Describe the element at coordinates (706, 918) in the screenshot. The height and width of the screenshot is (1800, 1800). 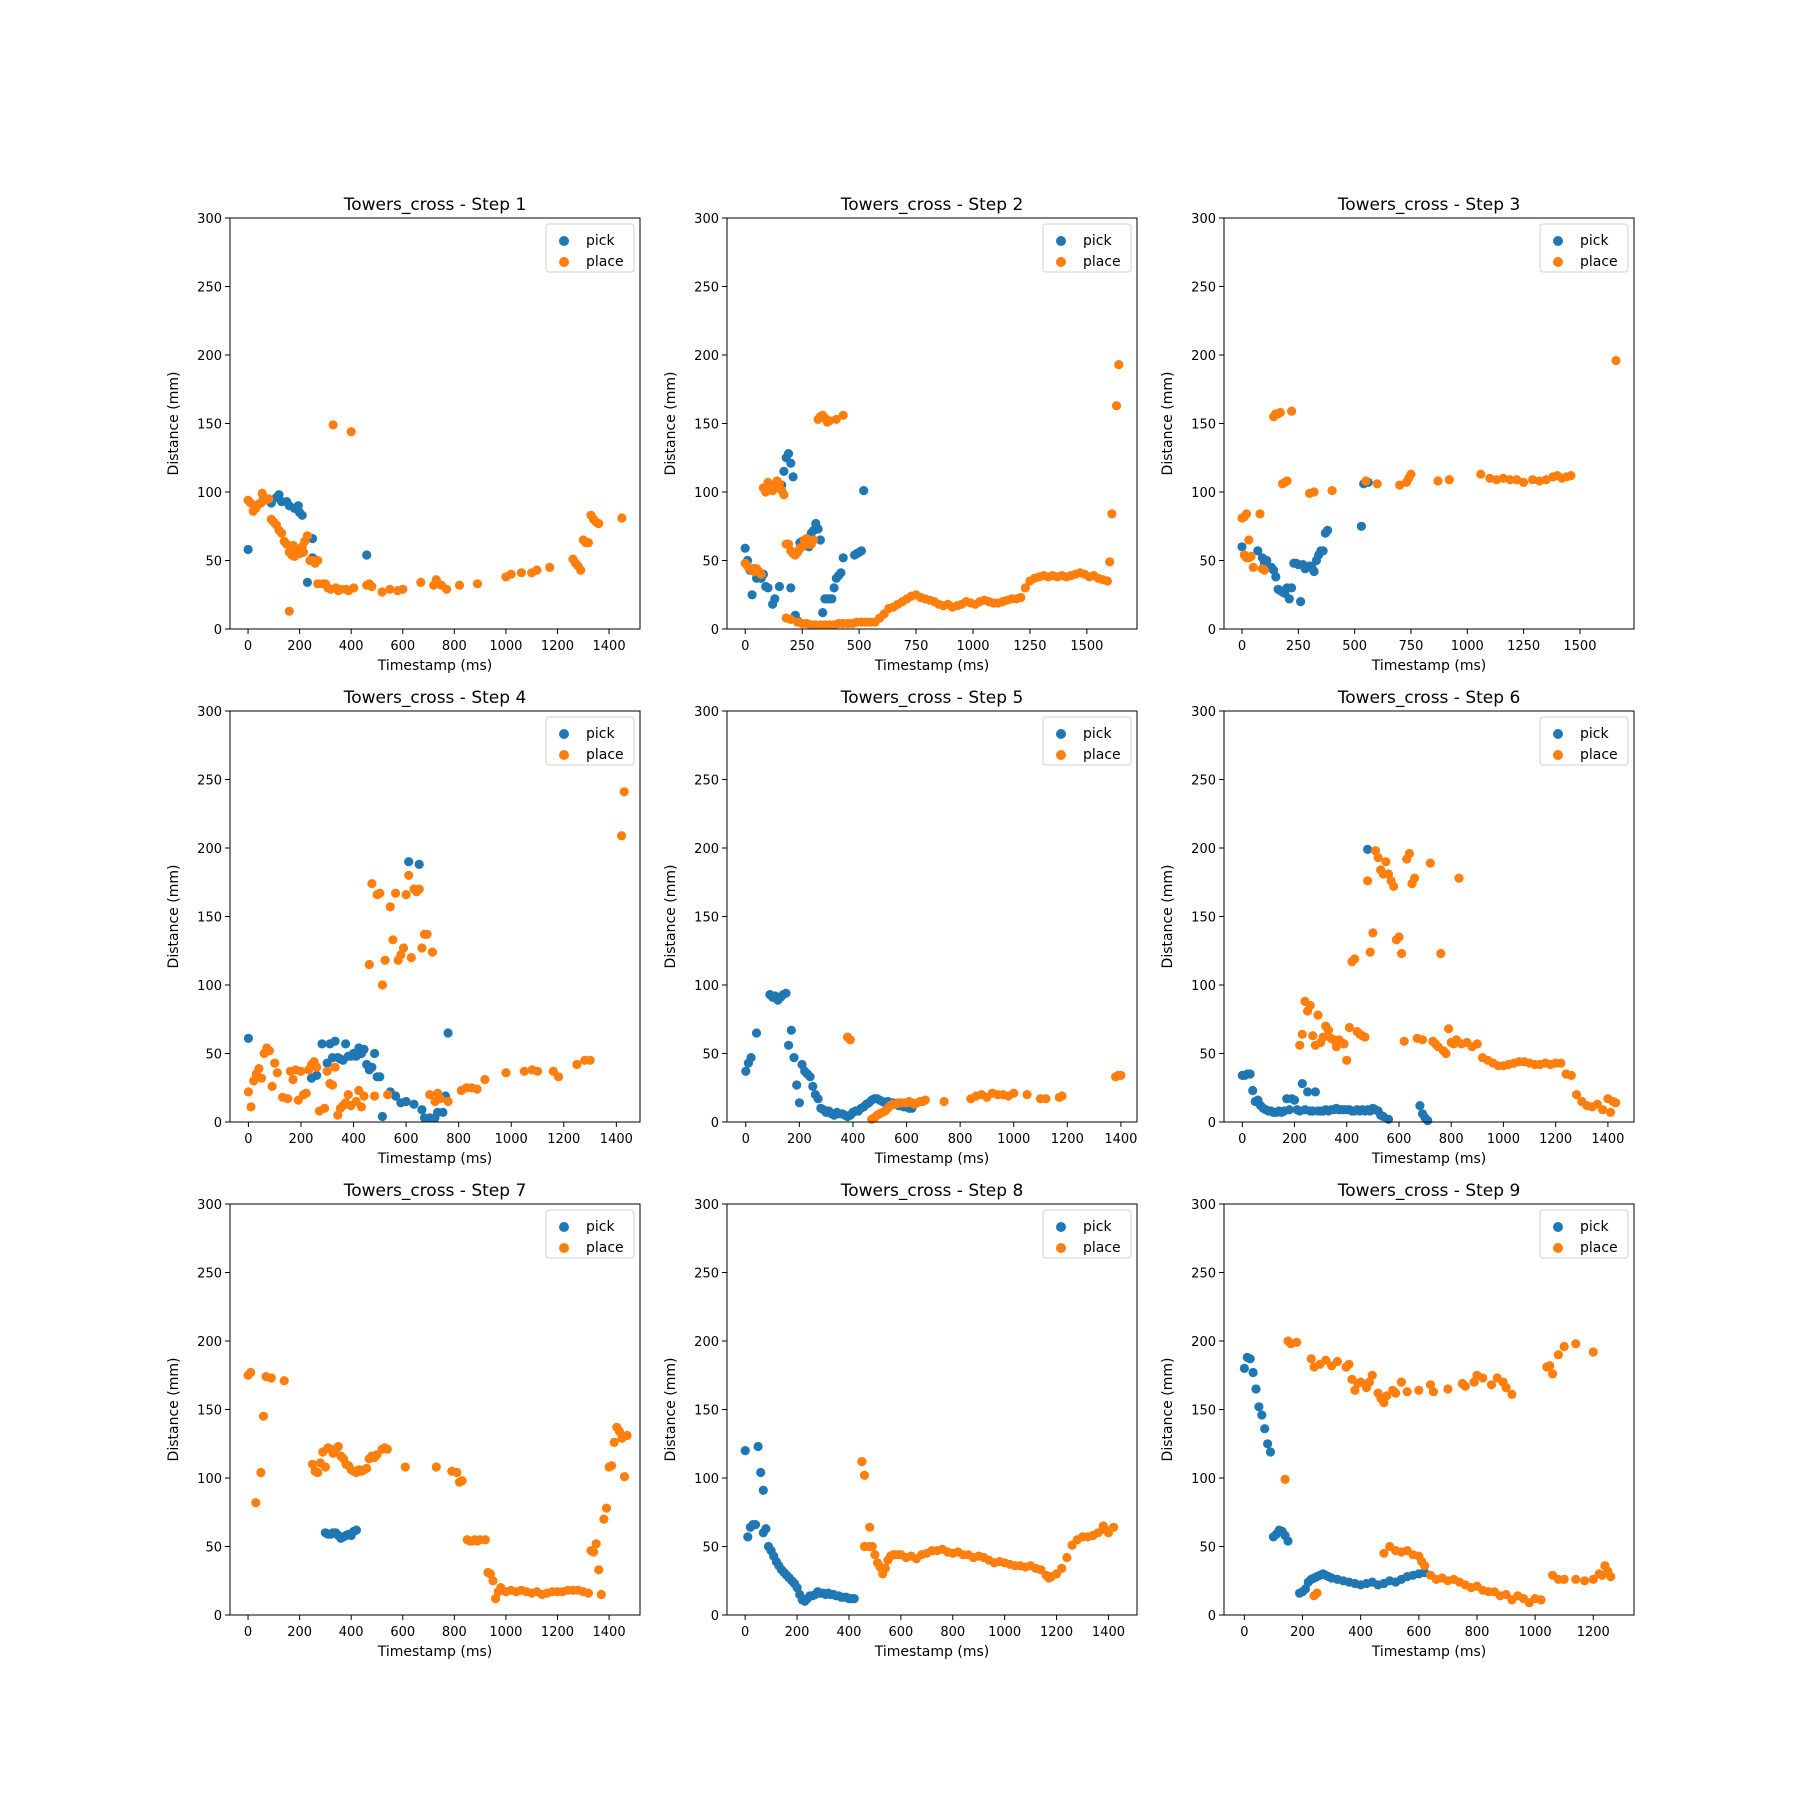
I see `y-tick-label: 150` at that location.